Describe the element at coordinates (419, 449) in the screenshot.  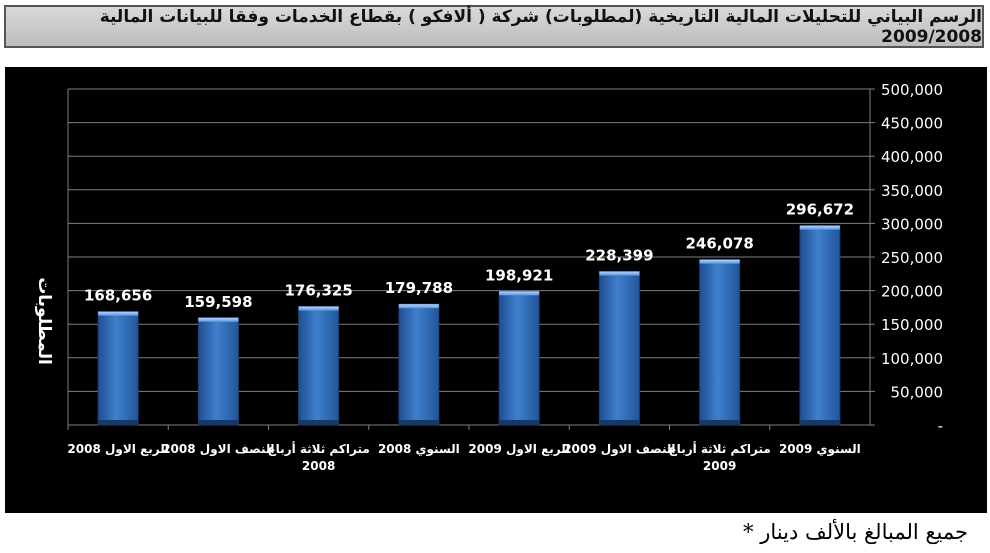
I see `x-tick-label: السنوي 2008` at that location.